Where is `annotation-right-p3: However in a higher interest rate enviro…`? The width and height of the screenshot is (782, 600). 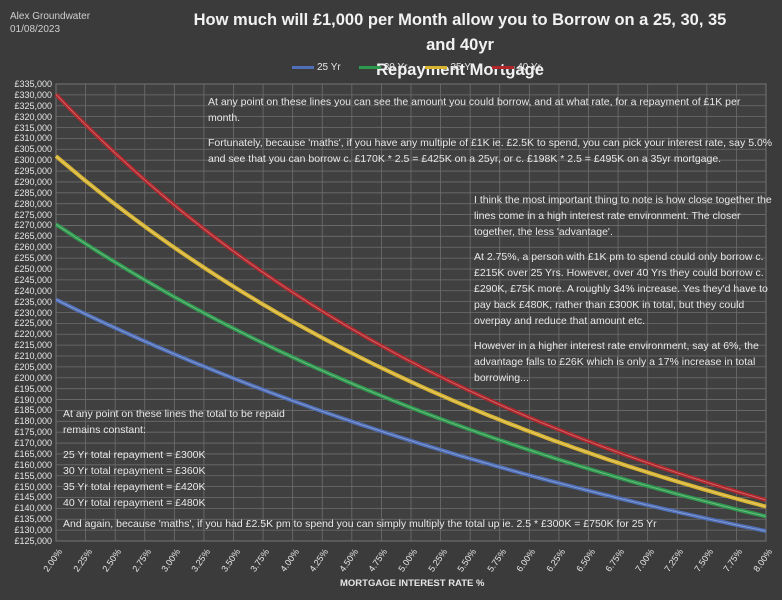
annotation-right-p3: However in a higher interest rate enviro… is located at coordinates (616, 362).